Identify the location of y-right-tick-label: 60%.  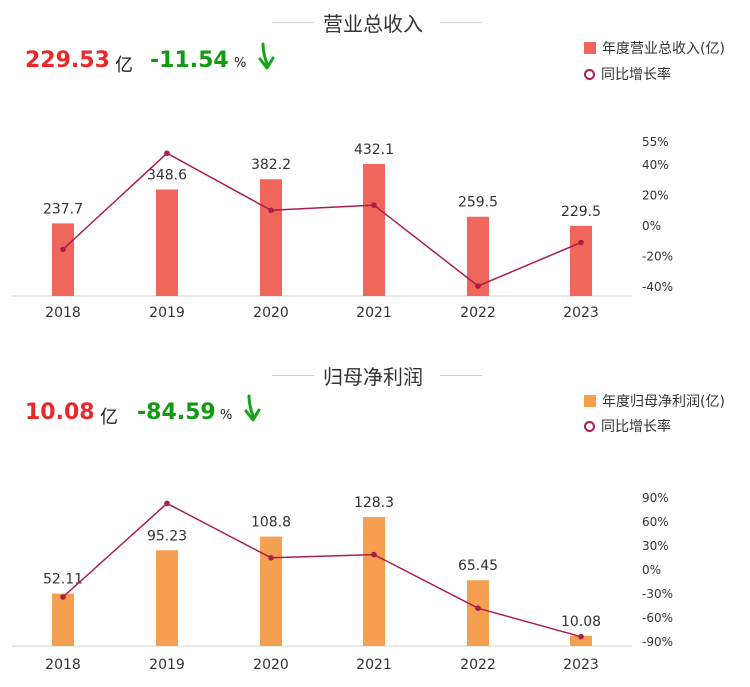
(655, 522).